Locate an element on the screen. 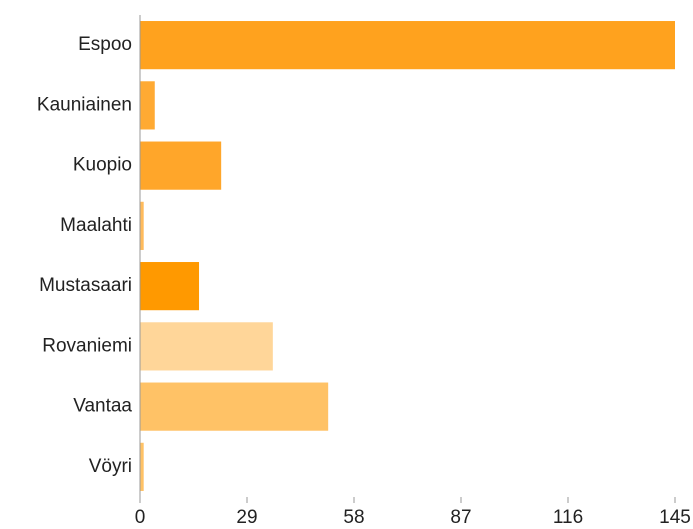 Image resolution: width=693 pixels, height=529 pixels. y-tick-label: Mustasaari is located at coordinates (85, 285).